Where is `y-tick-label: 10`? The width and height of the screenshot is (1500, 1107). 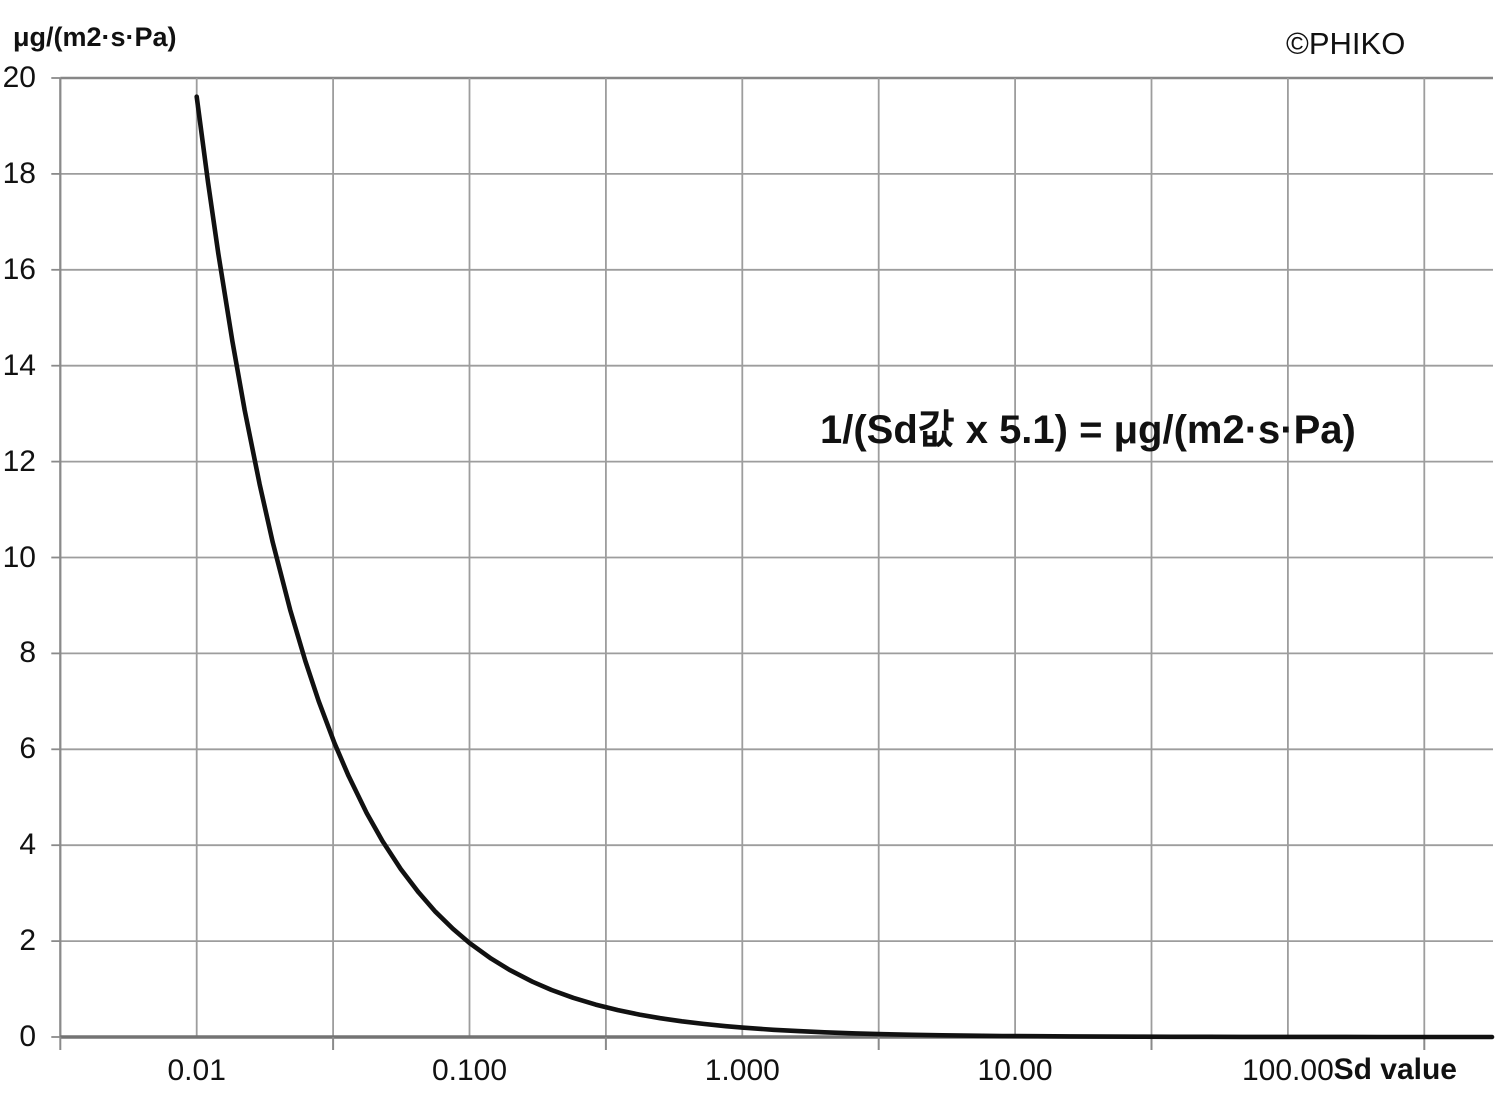
y-tick-label: 10 is located at coordinates (19, 557).